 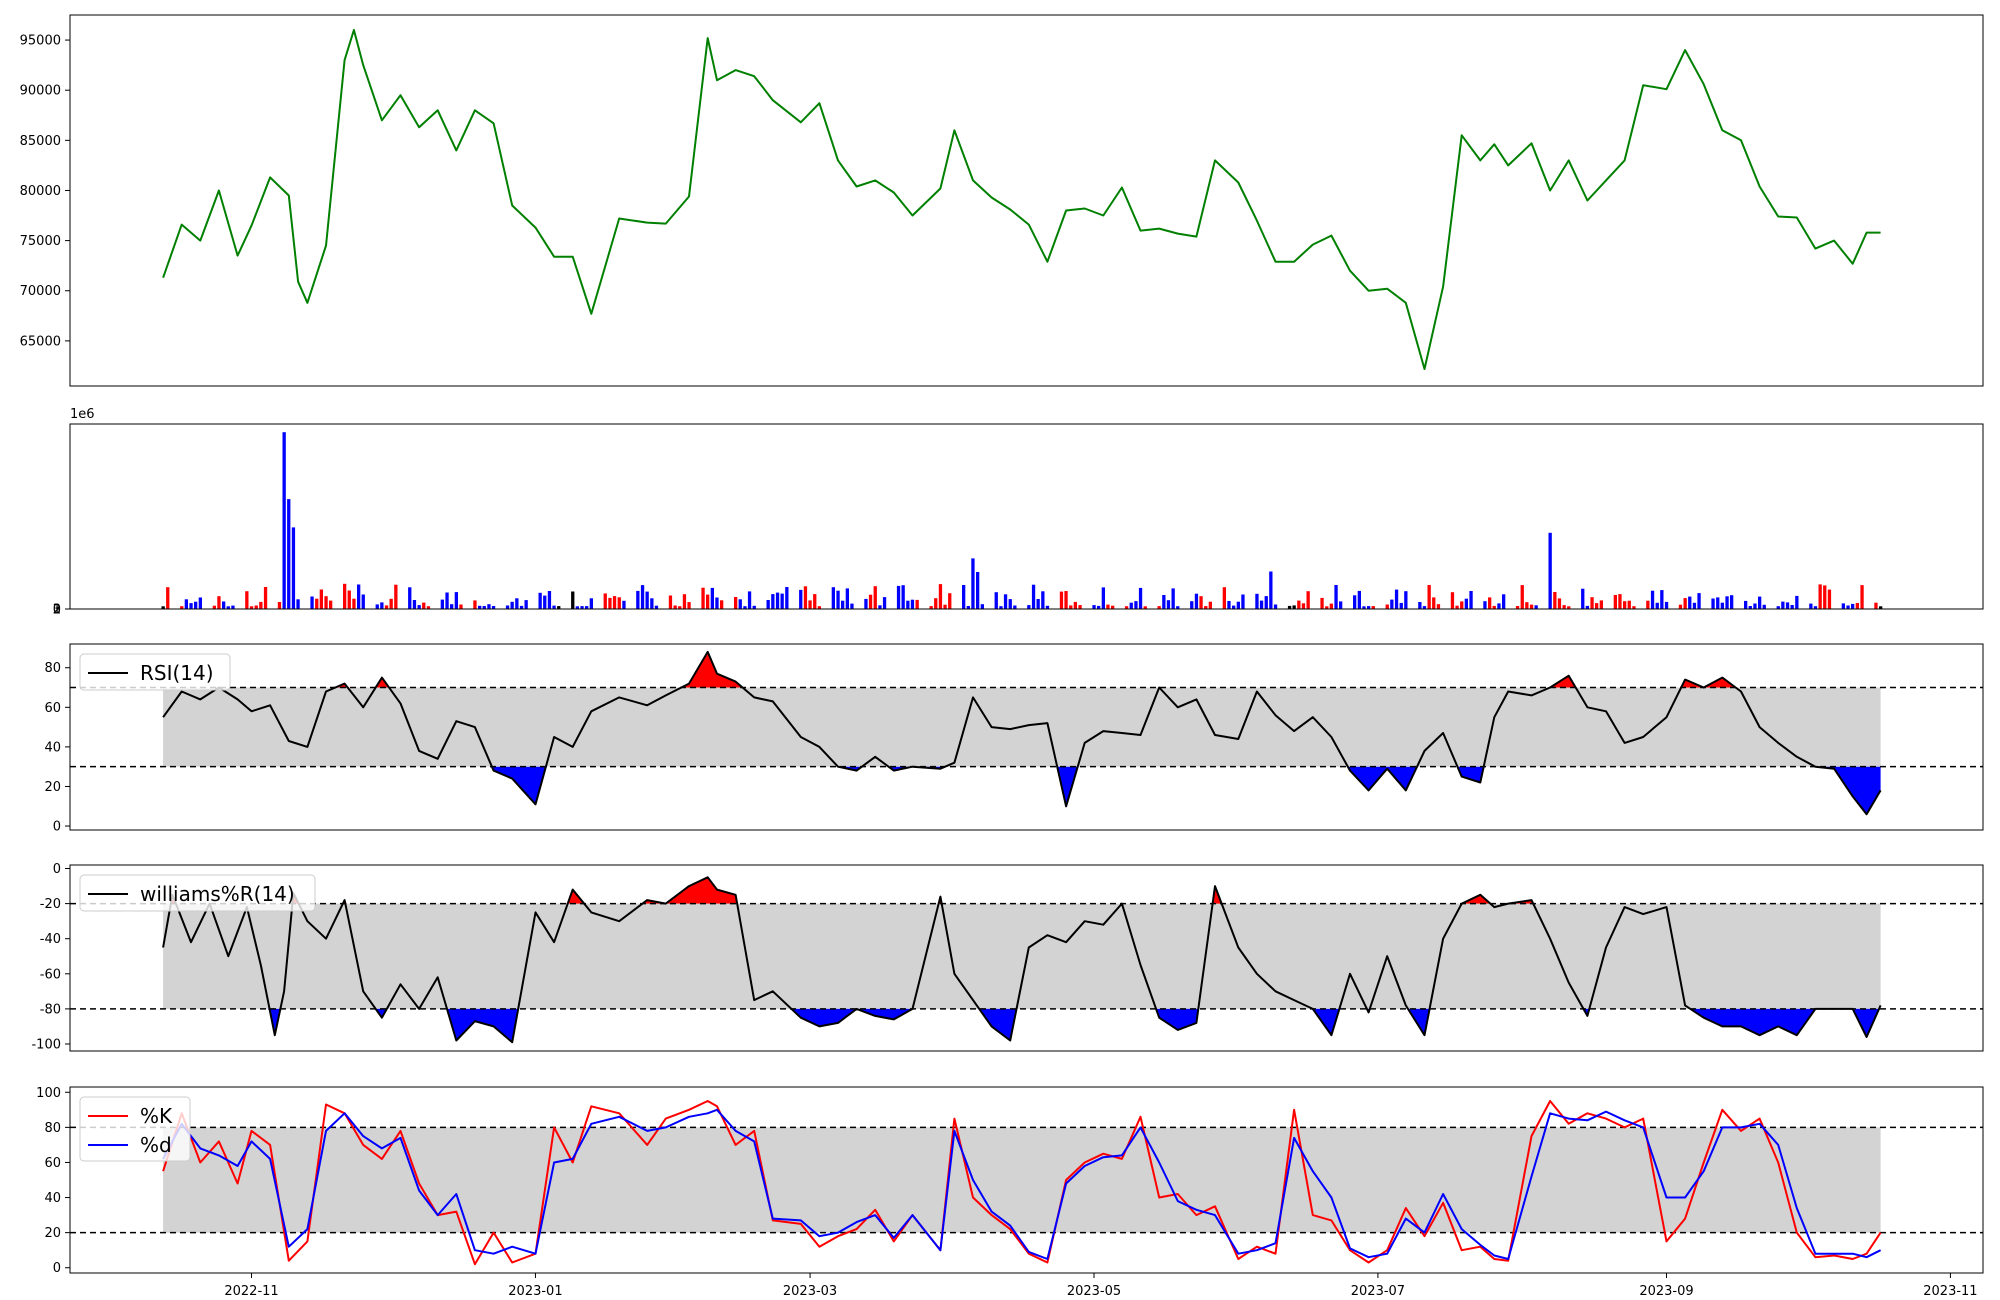 What do you see at coordinates (40, 141) in the screenshot?
I see `y-tick-label: 85000` at bounding box center [40, 141].